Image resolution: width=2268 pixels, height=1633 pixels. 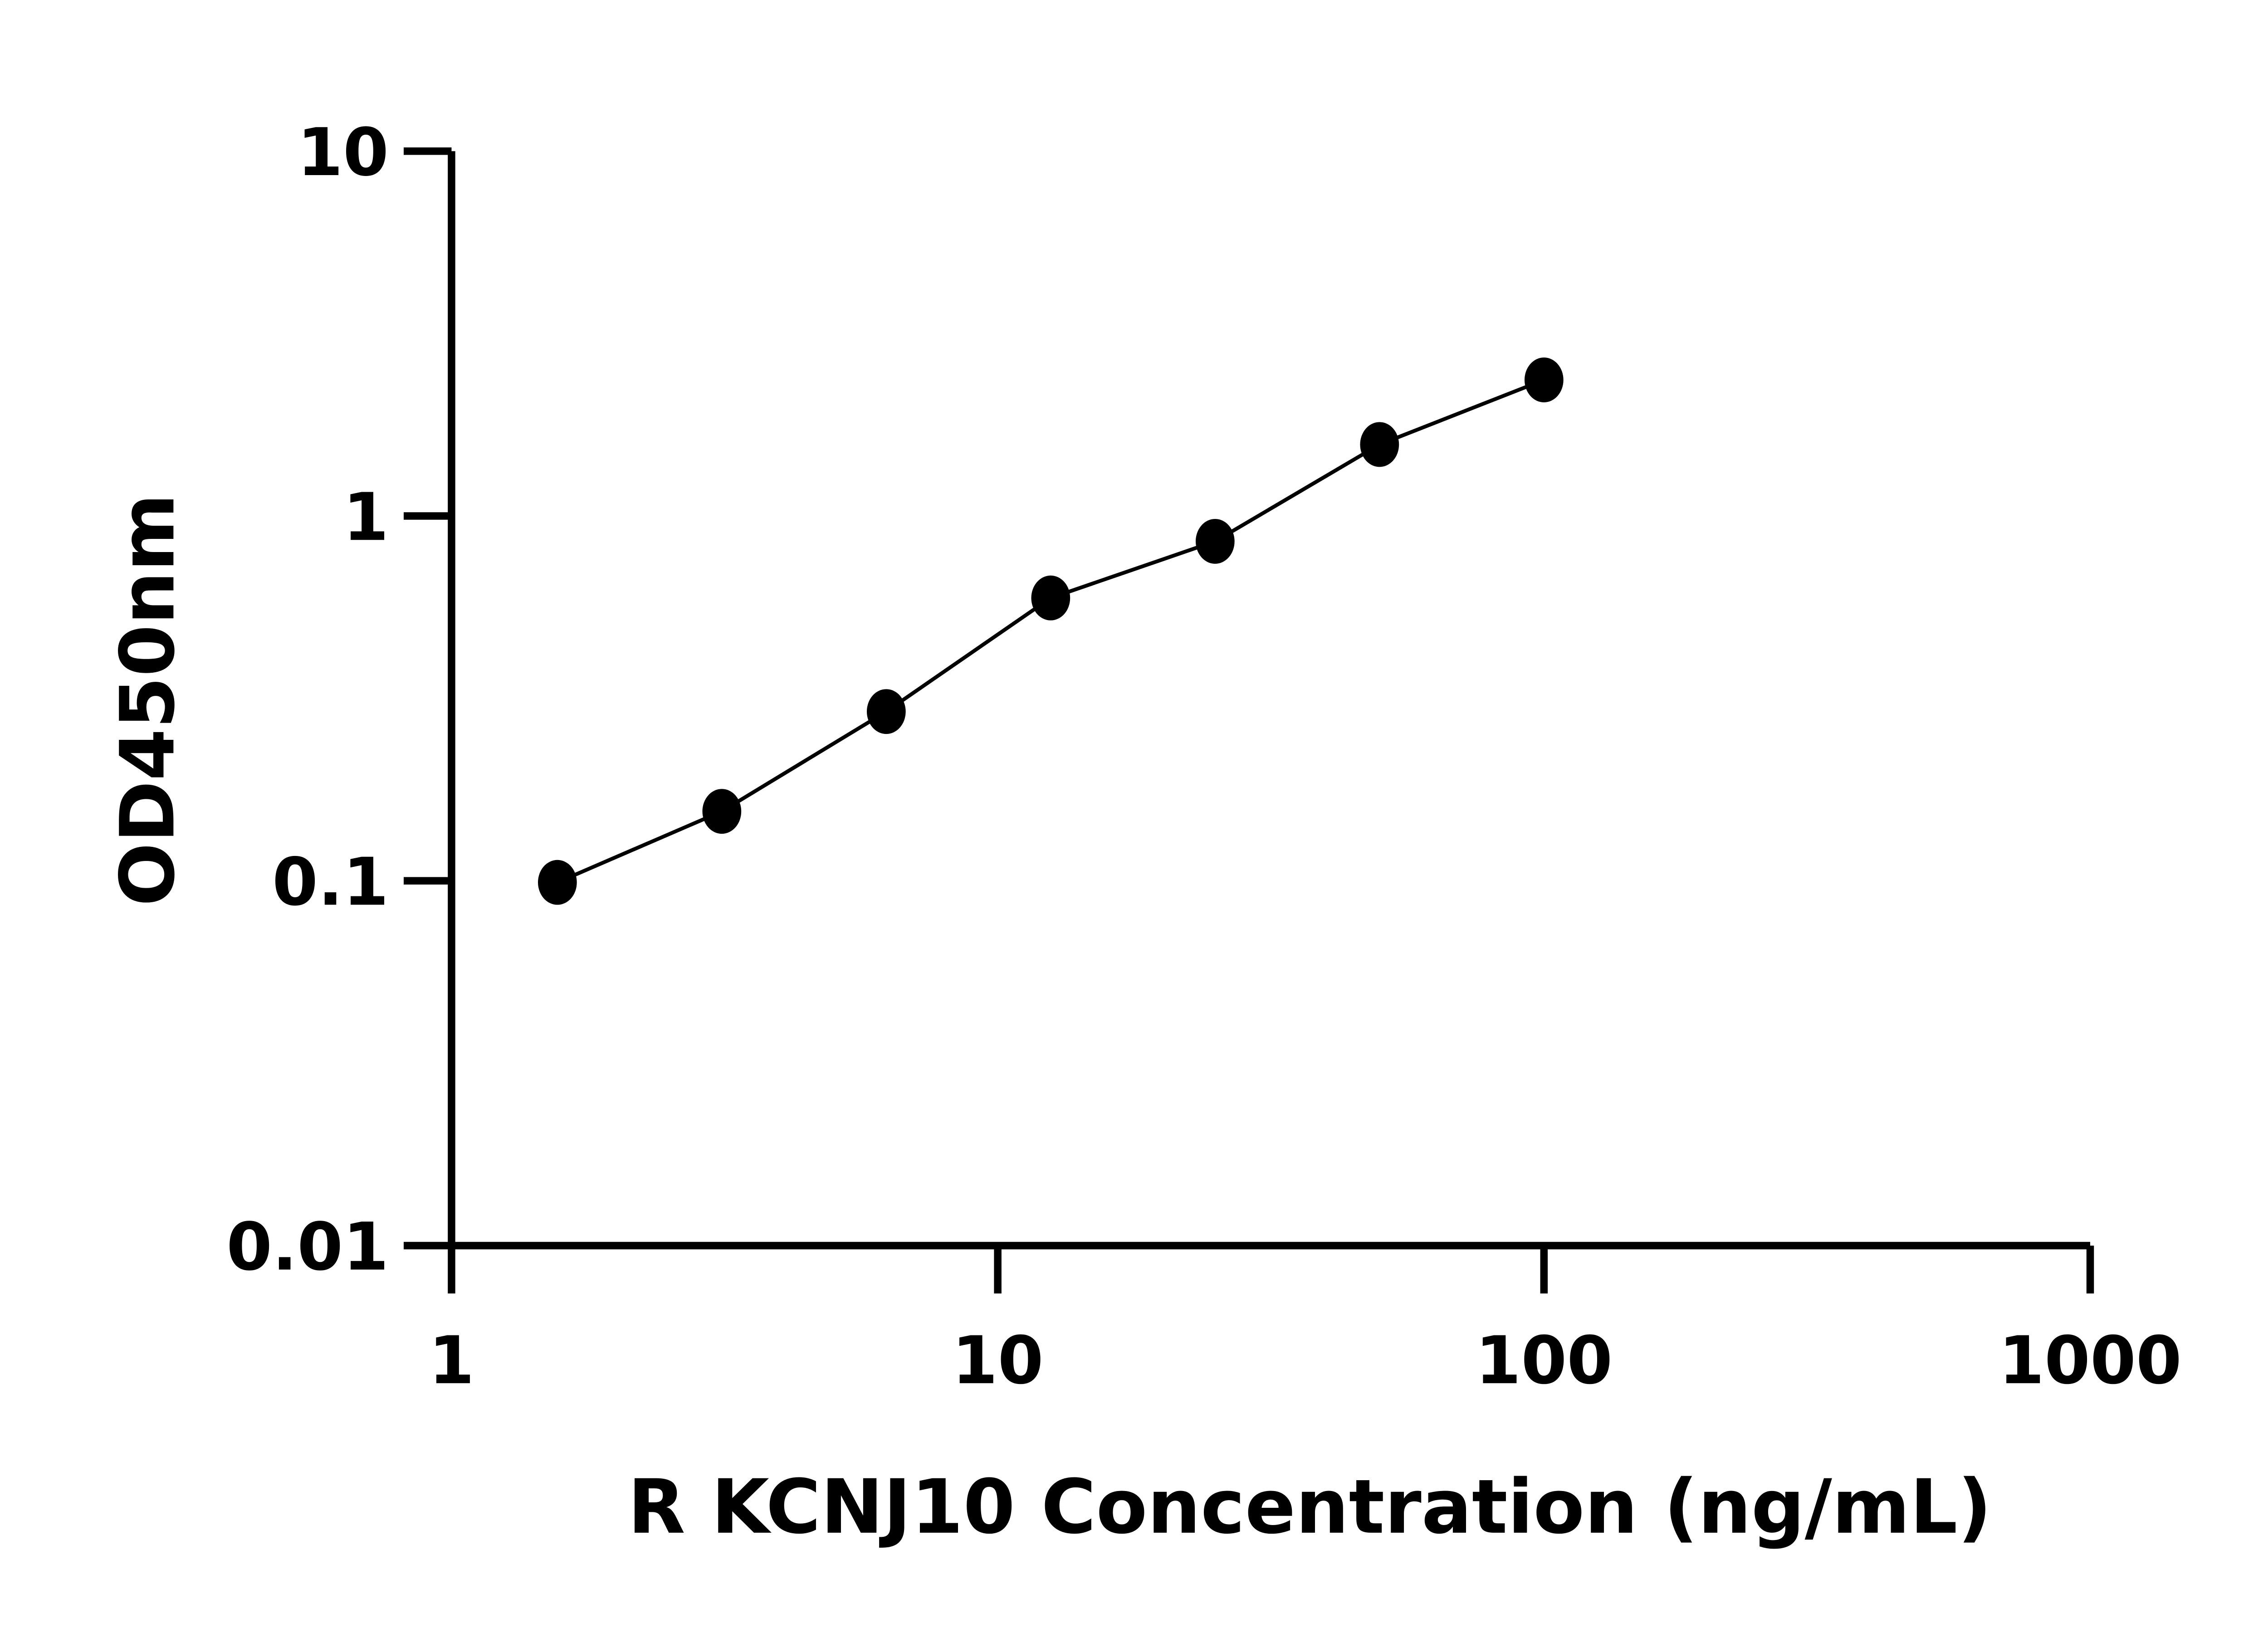 I want to click on y-tick-label: 1, so click(x=366, y=517).